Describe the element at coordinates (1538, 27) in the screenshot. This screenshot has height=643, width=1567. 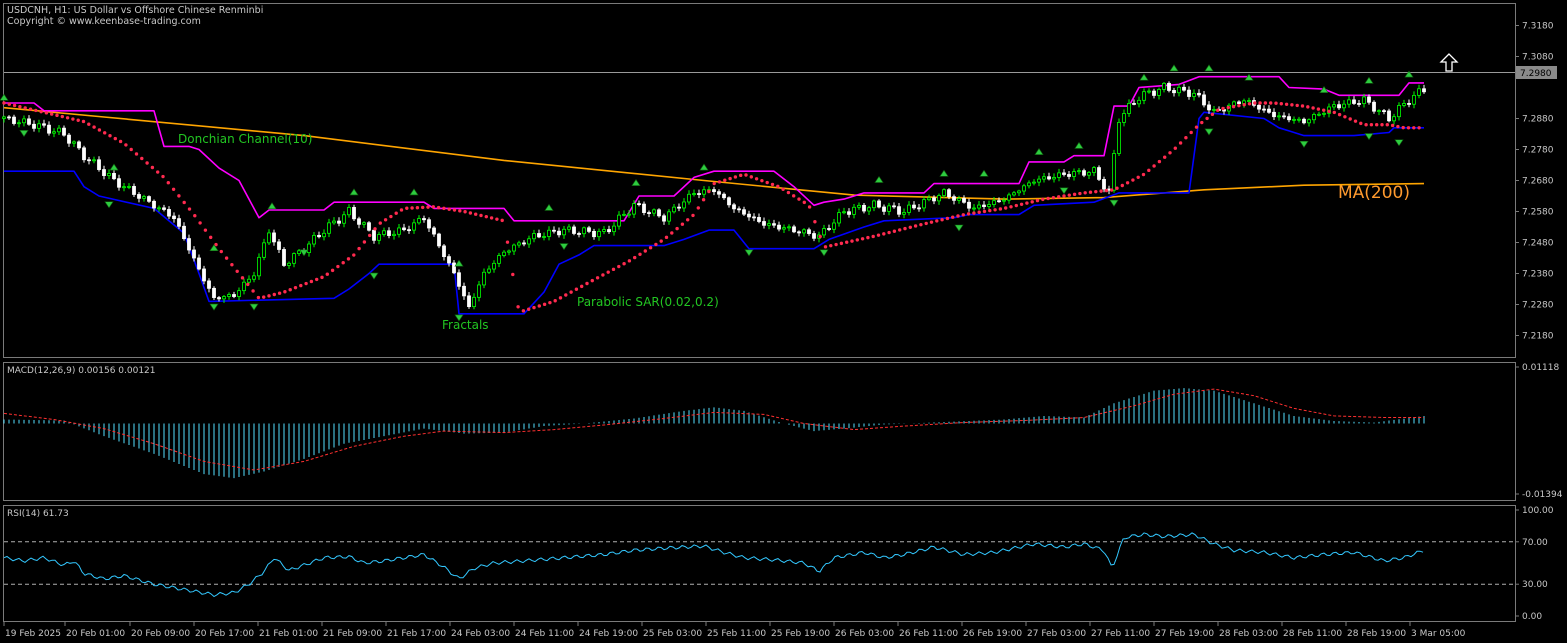
I see `price-tick-label: 7.3180` at that location.